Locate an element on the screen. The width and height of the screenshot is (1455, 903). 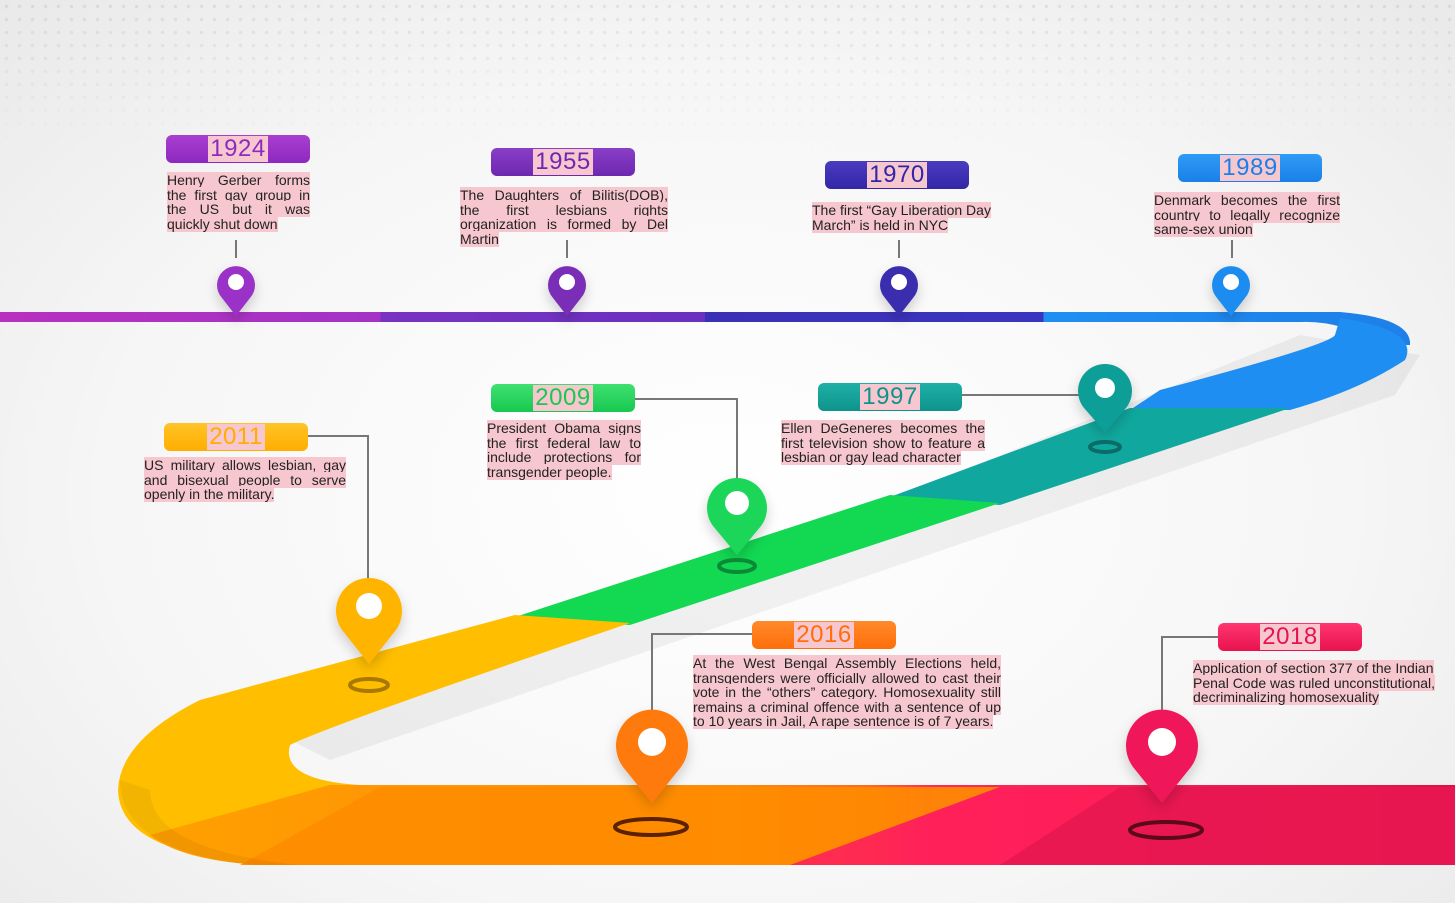
year-badge-1989: 1989 is located at coordinates (1250, 168).